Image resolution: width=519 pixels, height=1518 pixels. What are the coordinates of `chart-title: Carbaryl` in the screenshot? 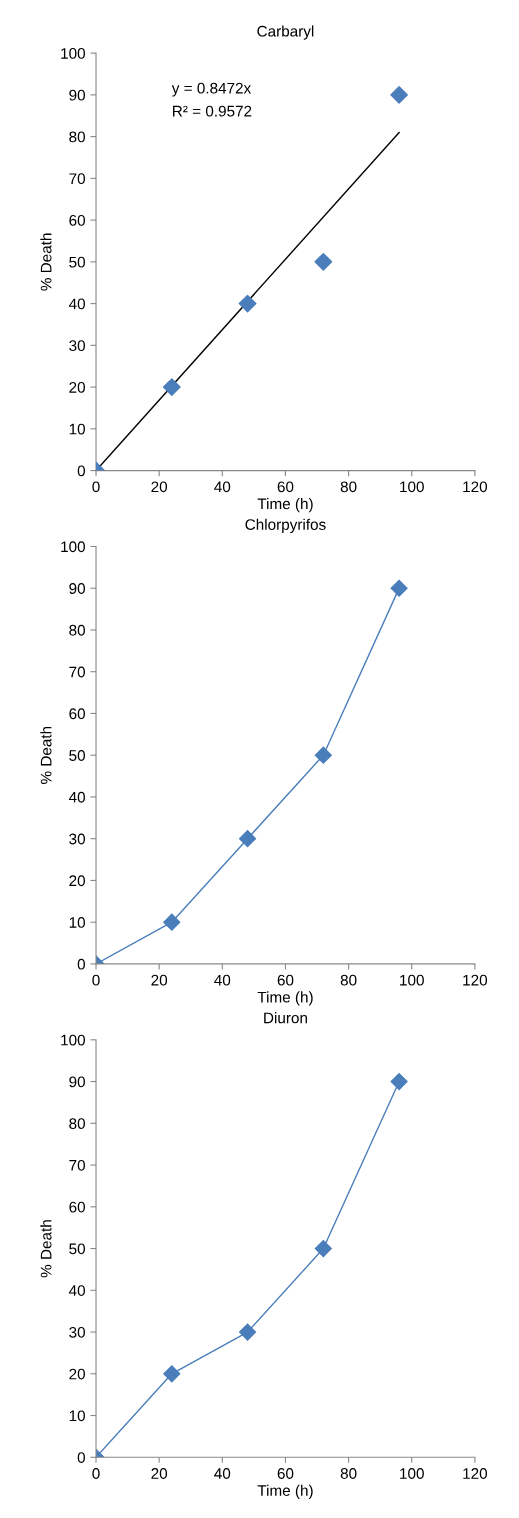 It's located at (285, 32).